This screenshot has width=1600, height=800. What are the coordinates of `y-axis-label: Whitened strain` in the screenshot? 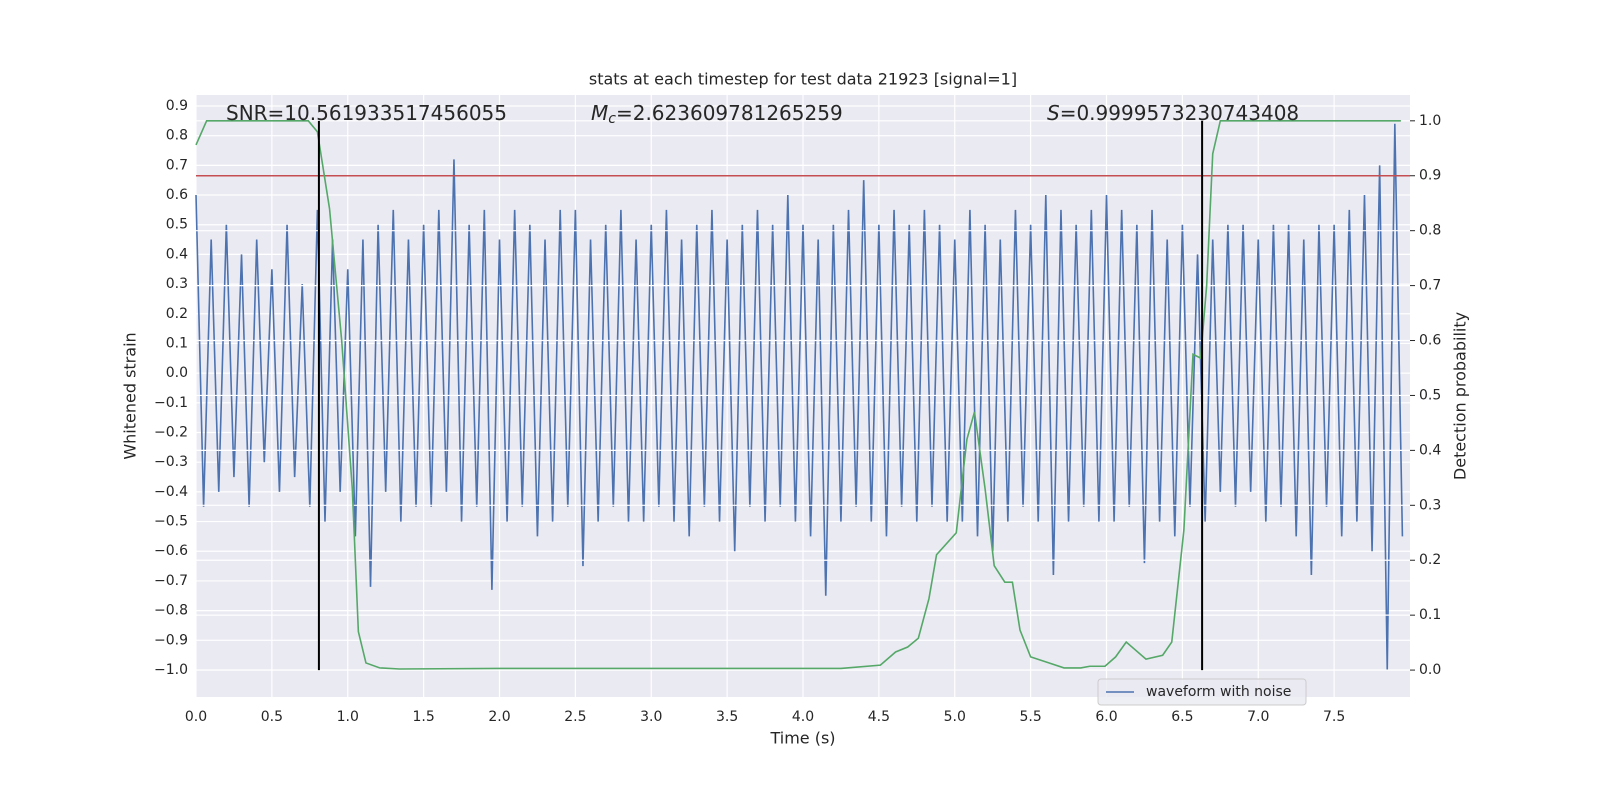 It's located at (130, 395).